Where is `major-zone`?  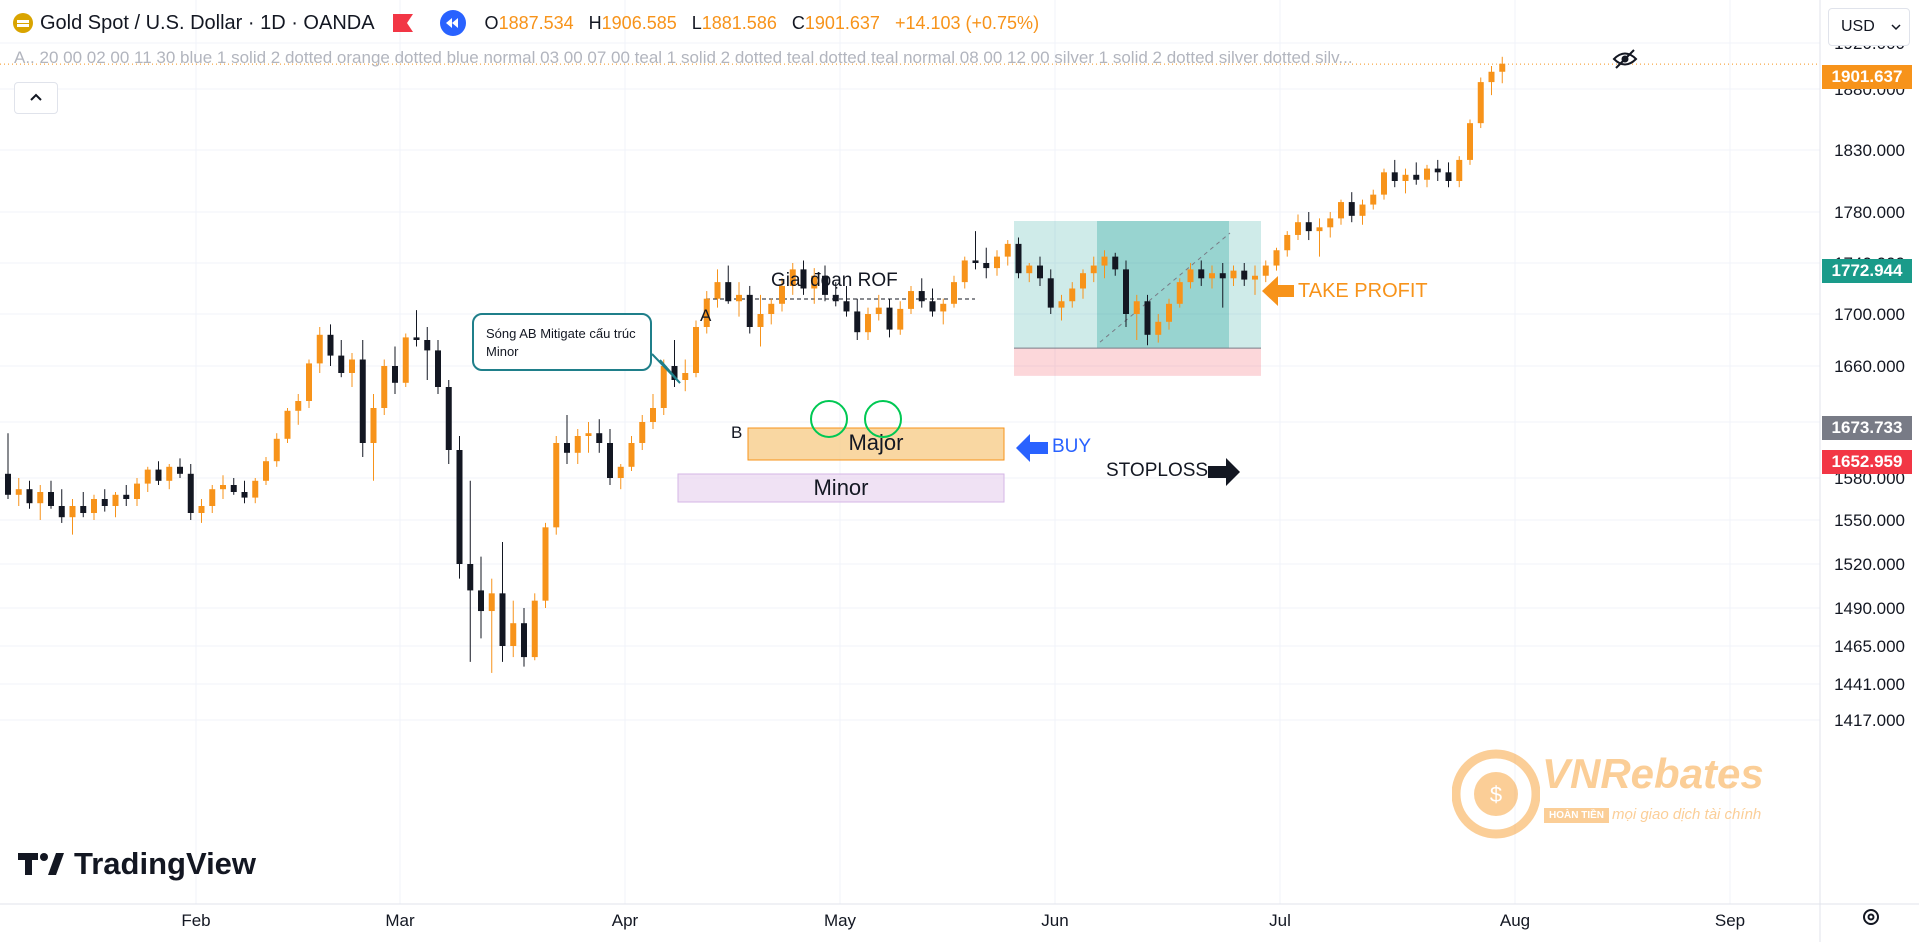
major-zone is located at coordinates (876, 444).